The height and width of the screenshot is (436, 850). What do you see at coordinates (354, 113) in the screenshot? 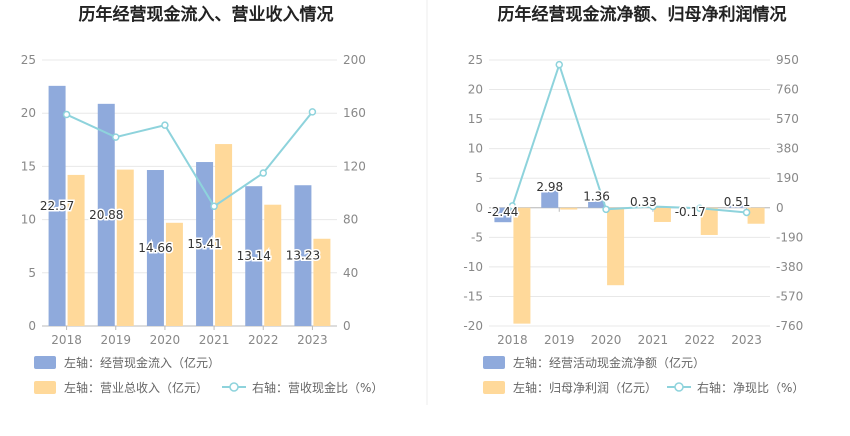
I see `right-axis-tick: 160` at bounding box center [354, 113].